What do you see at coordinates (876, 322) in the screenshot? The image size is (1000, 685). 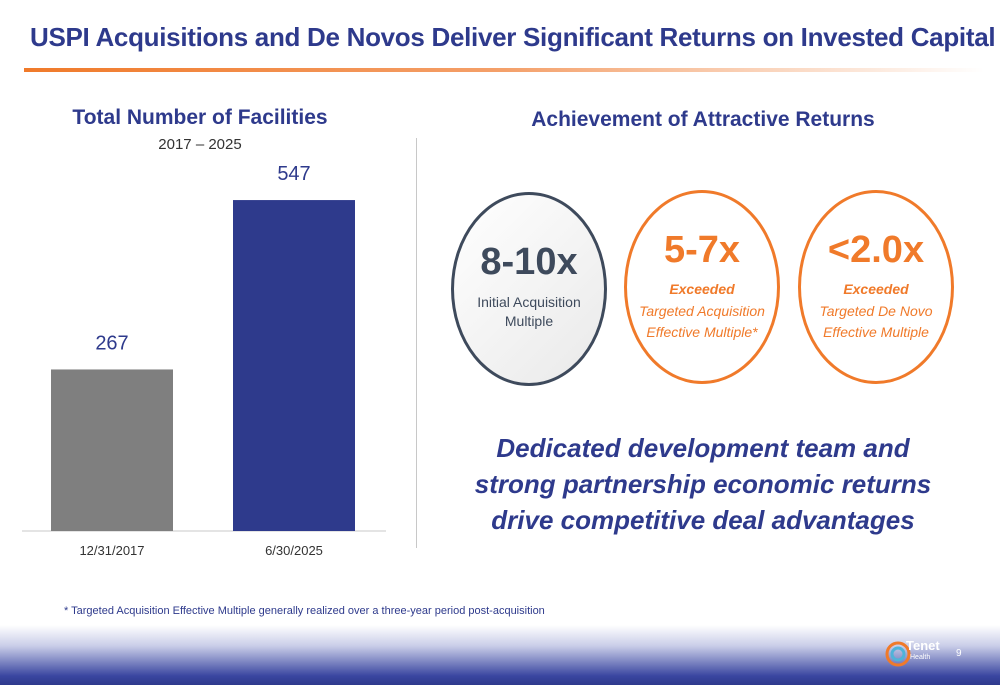 I see `denovo-multiple-label: Targeted De Novo Effective Multiple` at bounding box center [876, 322].